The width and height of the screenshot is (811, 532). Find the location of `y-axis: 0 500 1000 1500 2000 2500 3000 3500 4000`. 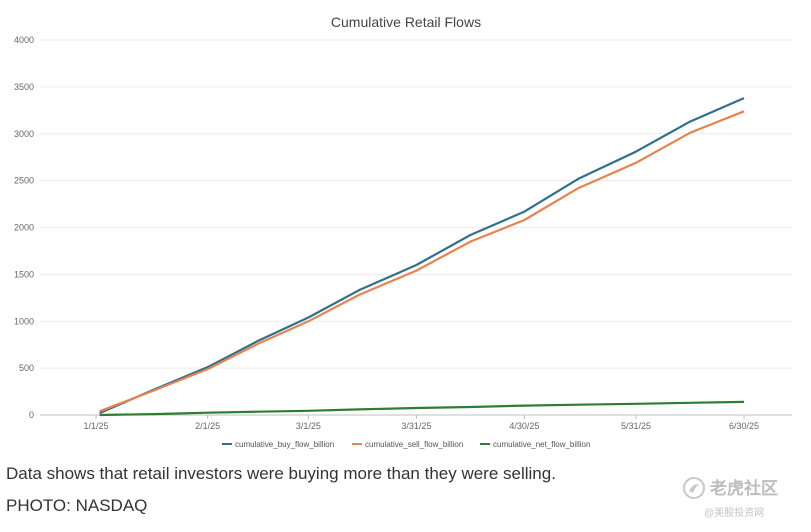

y-axis: 0 500 1000 1500 2000 2500 3000 3500 4000 is located at coordinates (24, 227).